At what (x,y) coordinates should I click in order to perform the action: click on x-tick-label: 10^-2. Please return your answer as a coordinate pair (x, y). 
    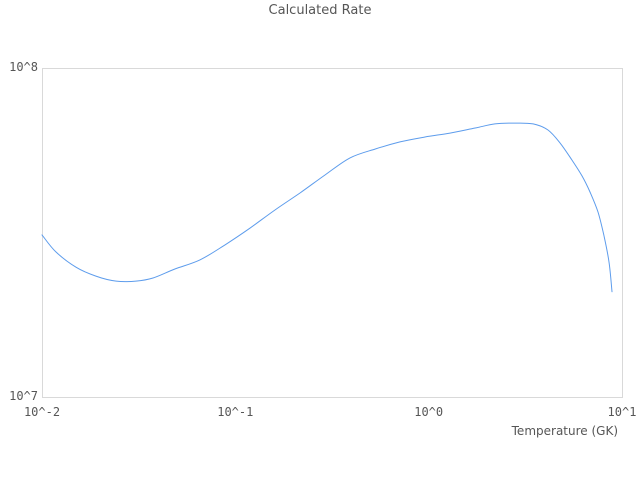
    Looking at the image, I should click on (42, 412).